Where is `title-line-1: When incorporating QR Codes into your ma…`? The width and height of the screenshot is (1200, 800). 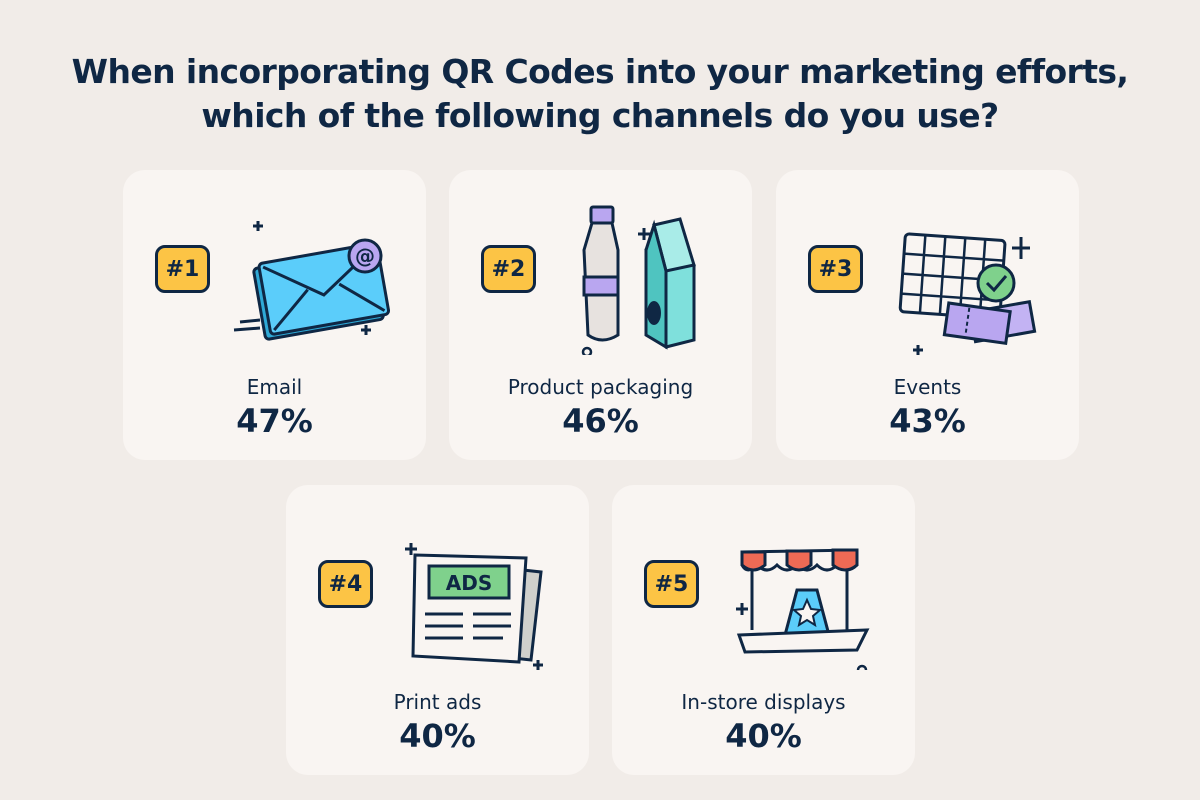 title-line-1: When incorporating QR Codes into your ma… is located at coordinates (600, 71).